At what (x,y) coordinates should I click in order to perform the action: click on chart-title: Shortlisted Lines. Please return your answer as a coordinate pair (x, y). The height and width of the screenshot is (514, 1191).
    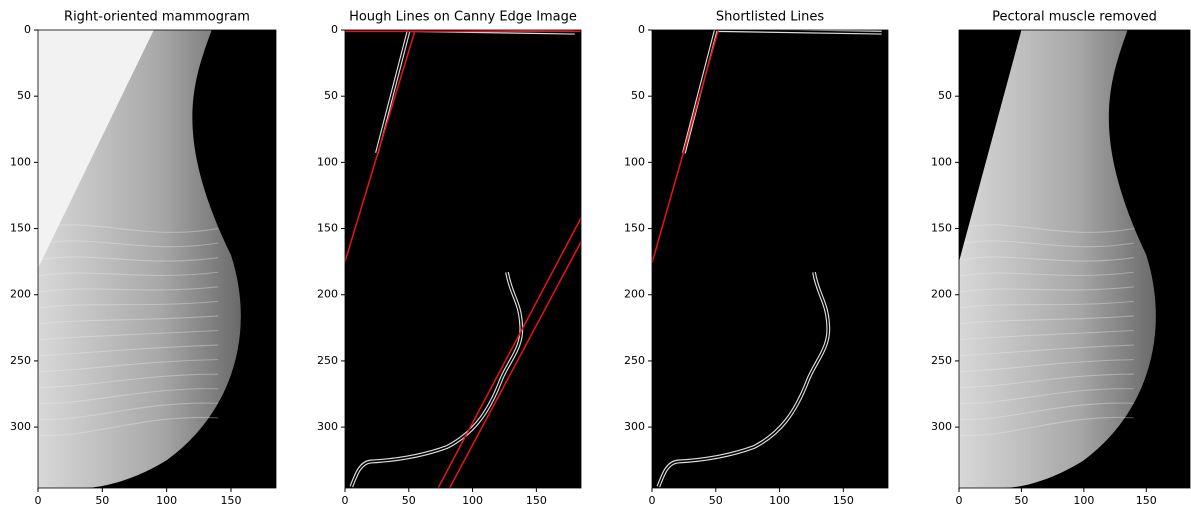
    Looking at the image, I should click on (770, 17).